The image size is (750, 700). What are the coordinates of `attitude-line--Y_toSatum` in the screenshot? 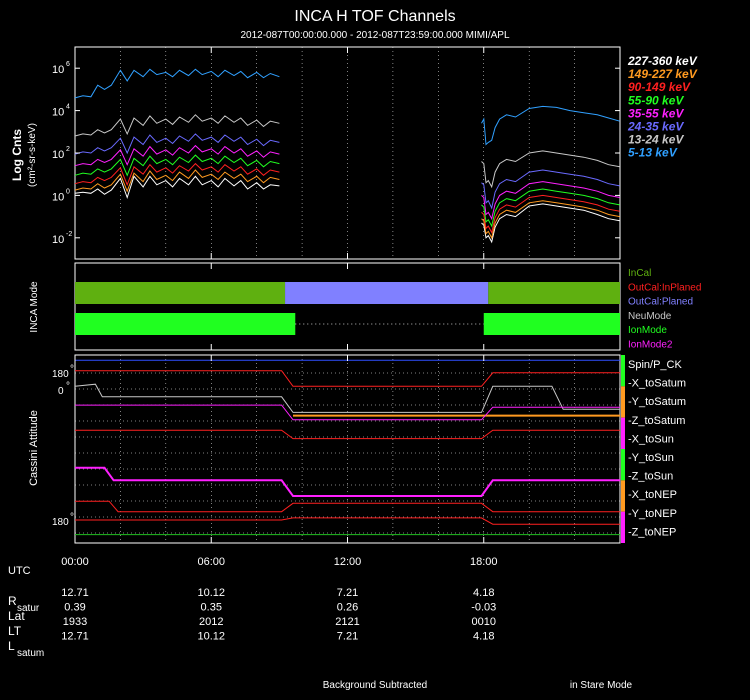 It's located at (347, 398).